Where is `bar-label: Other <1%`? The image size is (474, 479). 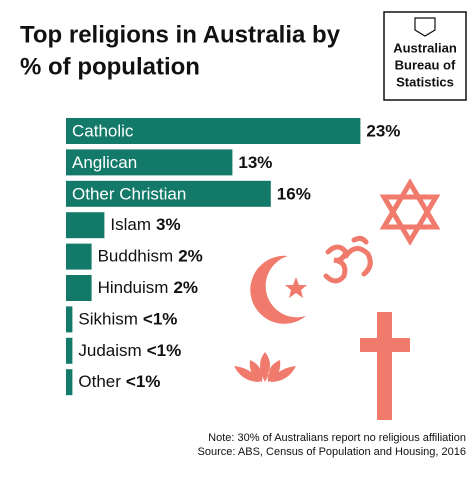 bar-label: Other <1% is located at coordinates (119, 382).